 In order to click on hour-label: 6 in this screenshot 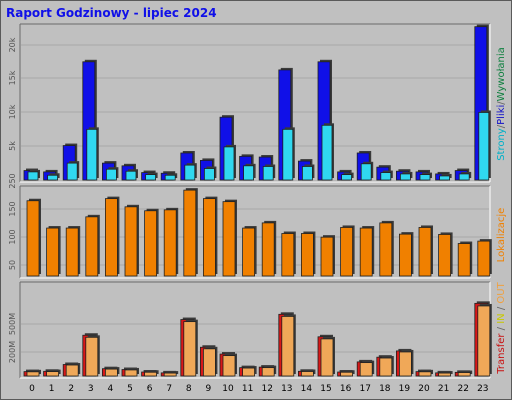, I will do `click(150, 389)`.